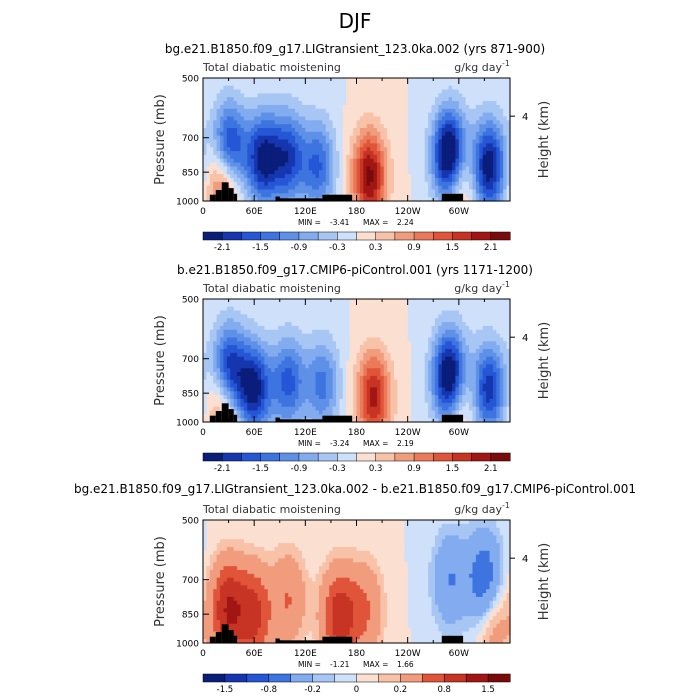 This screenshot has height=700, width=700. What do you see at coordinates (356, 690) in the screenshot?
I see `colorbar-label: 0` at bounding box center [356, 690].